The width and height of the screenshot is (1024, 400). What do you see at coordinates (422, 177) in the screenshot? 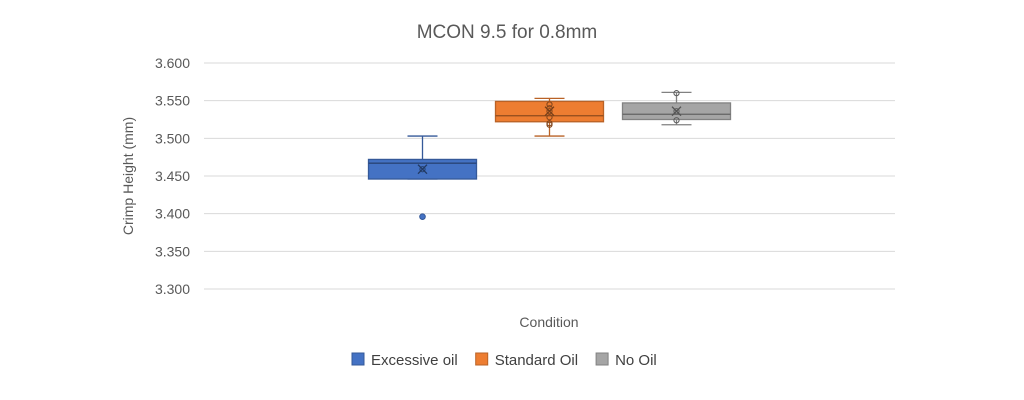
I see `box-excessive-oil` at bounding box center [422, 177].